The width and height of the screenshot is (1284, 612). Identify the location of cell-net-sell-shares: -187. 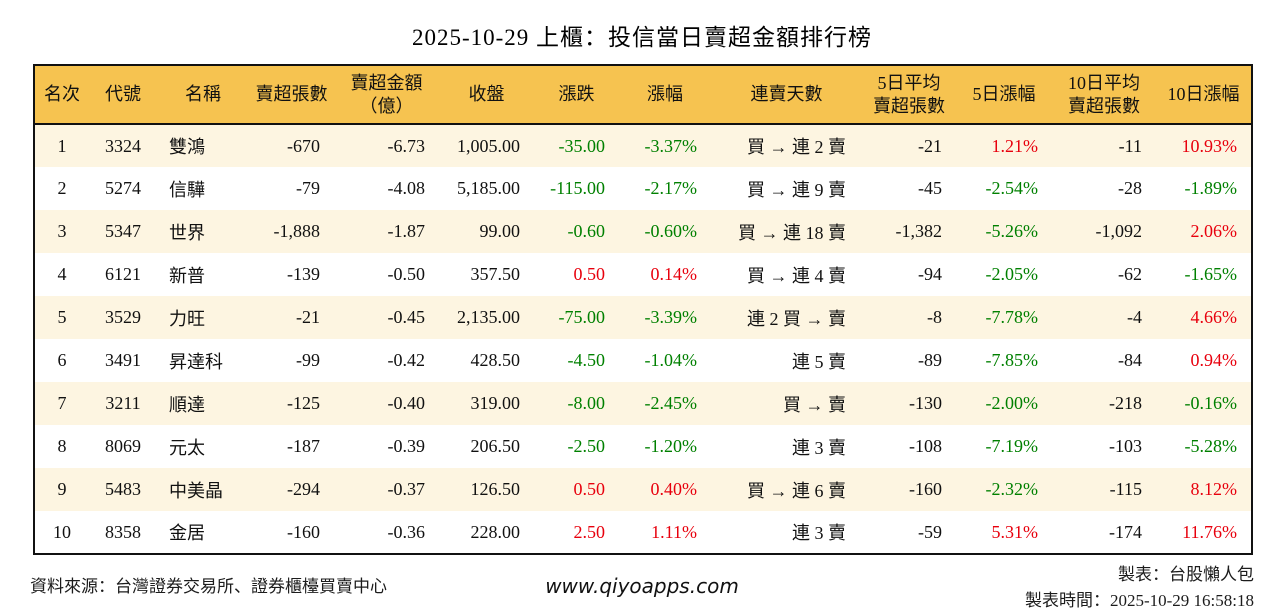
(303, 446).